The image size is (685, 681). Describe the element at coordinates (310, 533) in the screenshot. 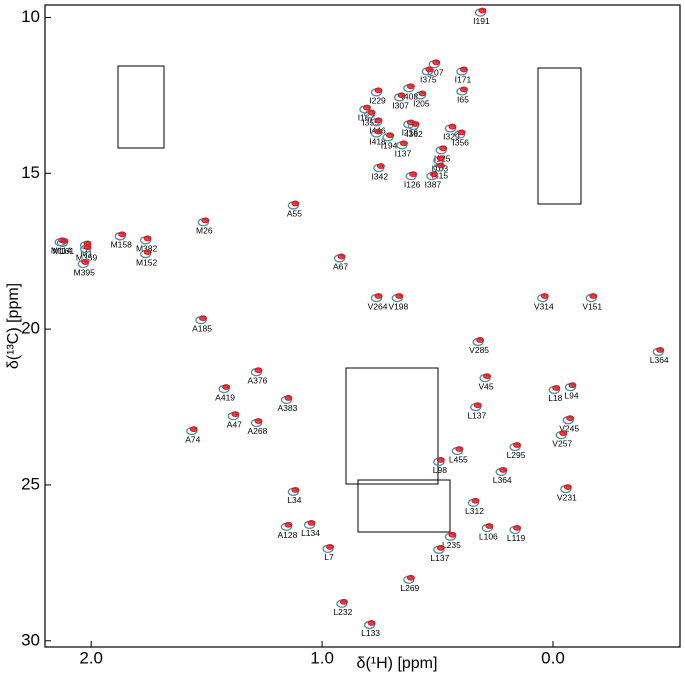

I see `peak-label: L134` at that location.